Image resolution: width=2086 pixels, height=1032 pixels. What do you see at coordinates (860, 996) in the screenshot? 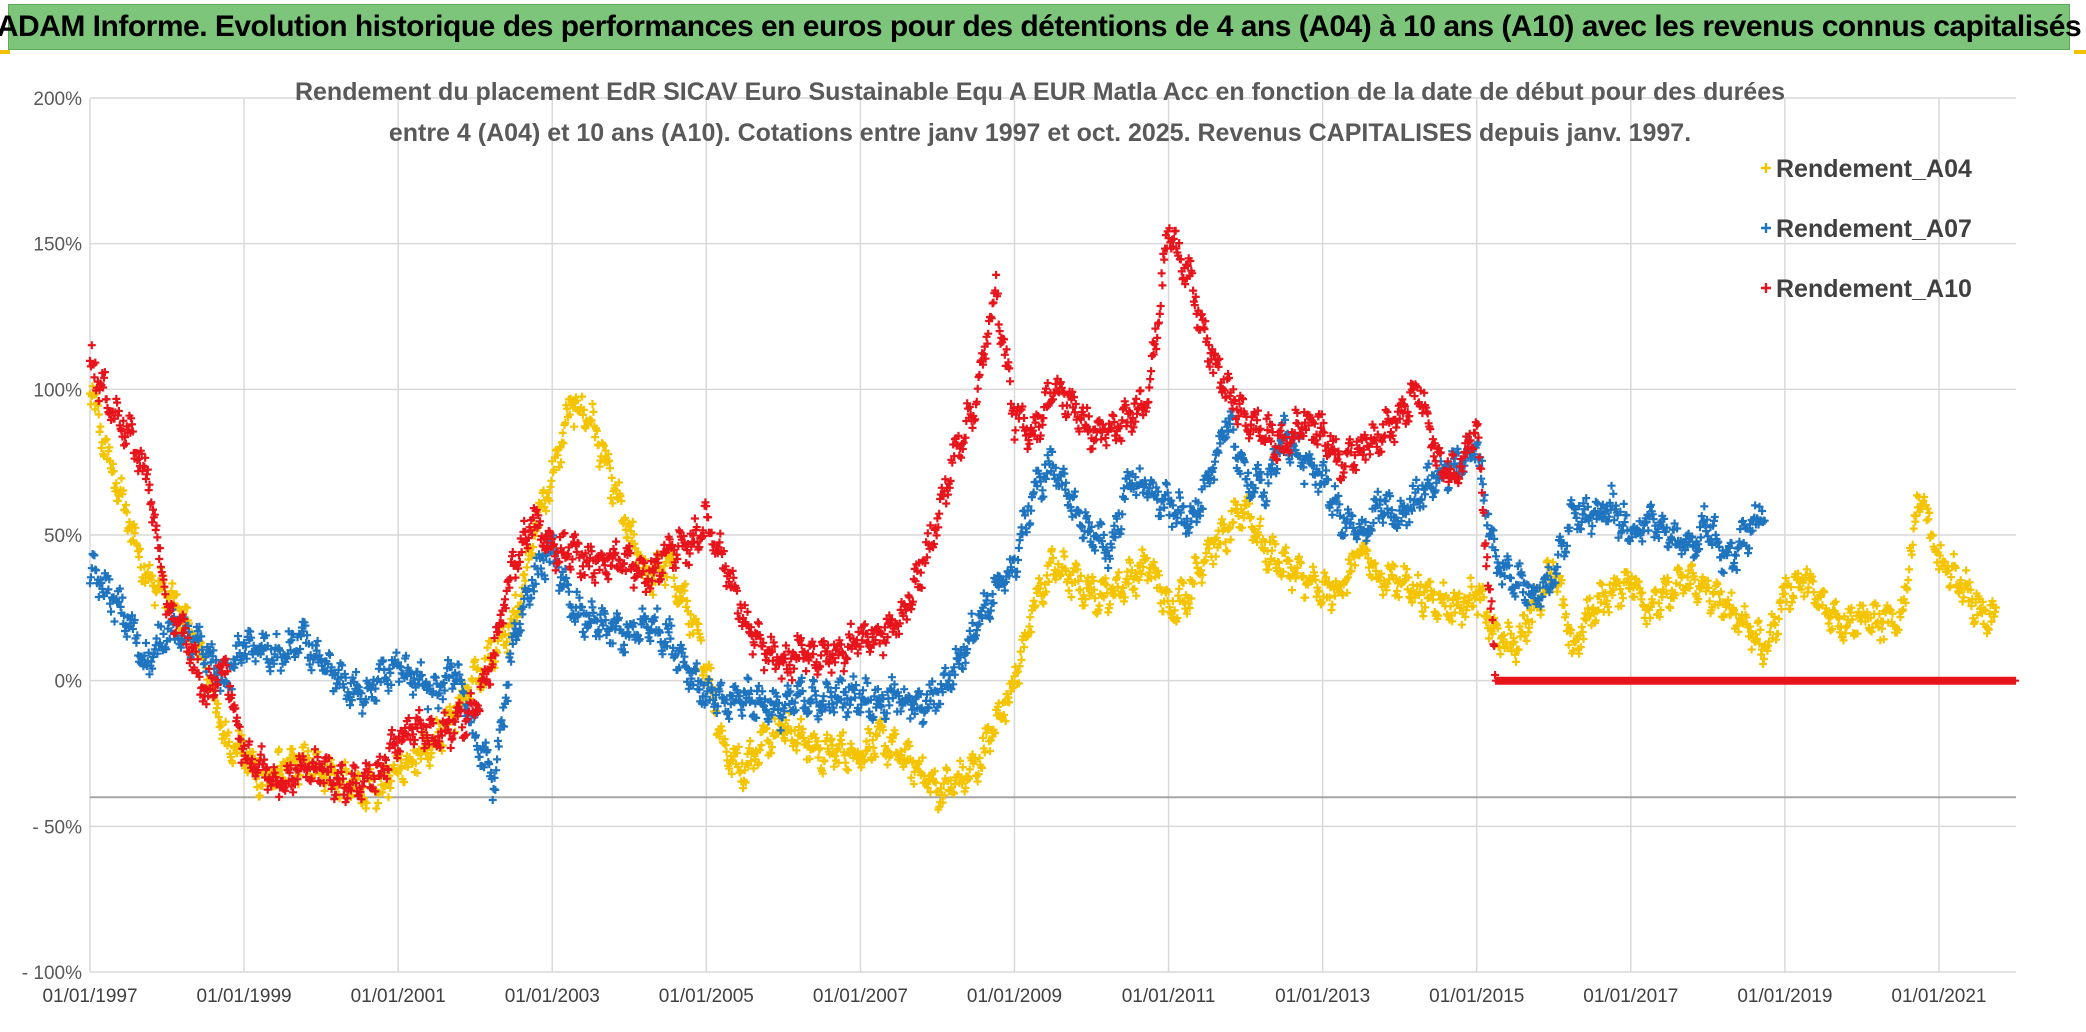
I see `x-tick-label: 01/01/2007` at bounding box center [860, 996].